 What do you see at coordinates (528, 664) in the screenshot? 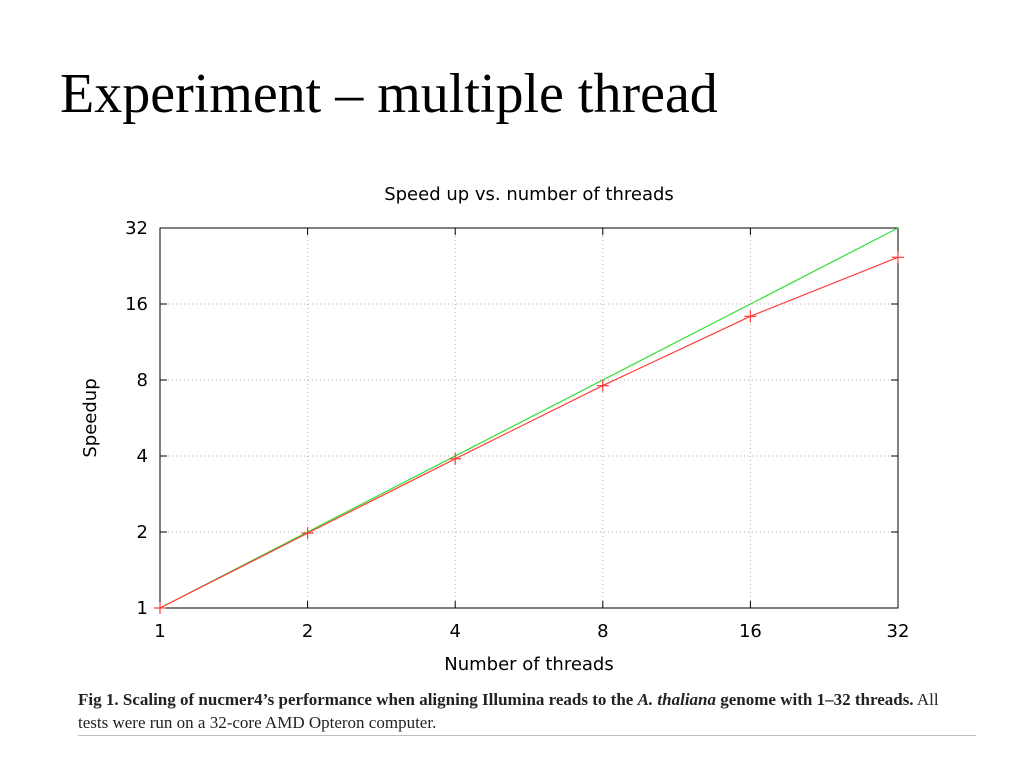
I see `x-axis-label: Number of threads` at bounding box center [528, 664].